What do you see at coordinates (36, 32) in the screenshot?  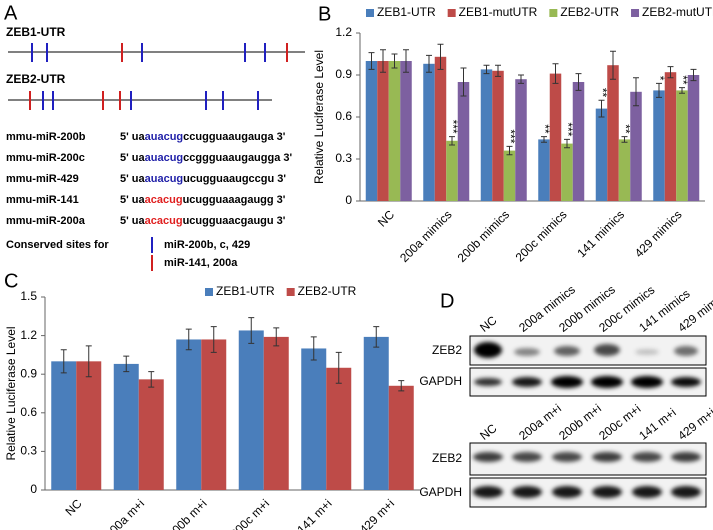 I see `utr-name: ZEB1-UTR` at bounding box center [36, 32].